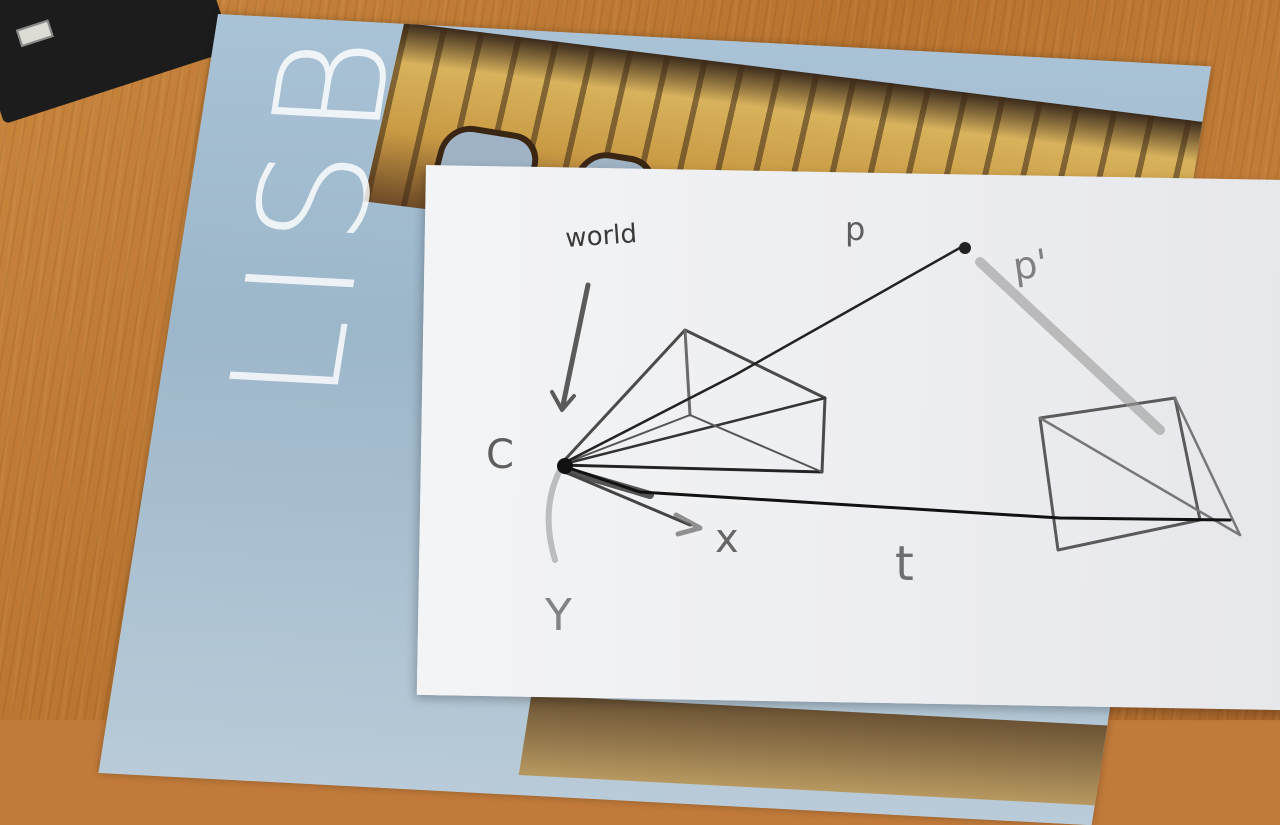 This screenshot has width=1280, height=825. I want to click on translation-label: t, so click(904, 564).